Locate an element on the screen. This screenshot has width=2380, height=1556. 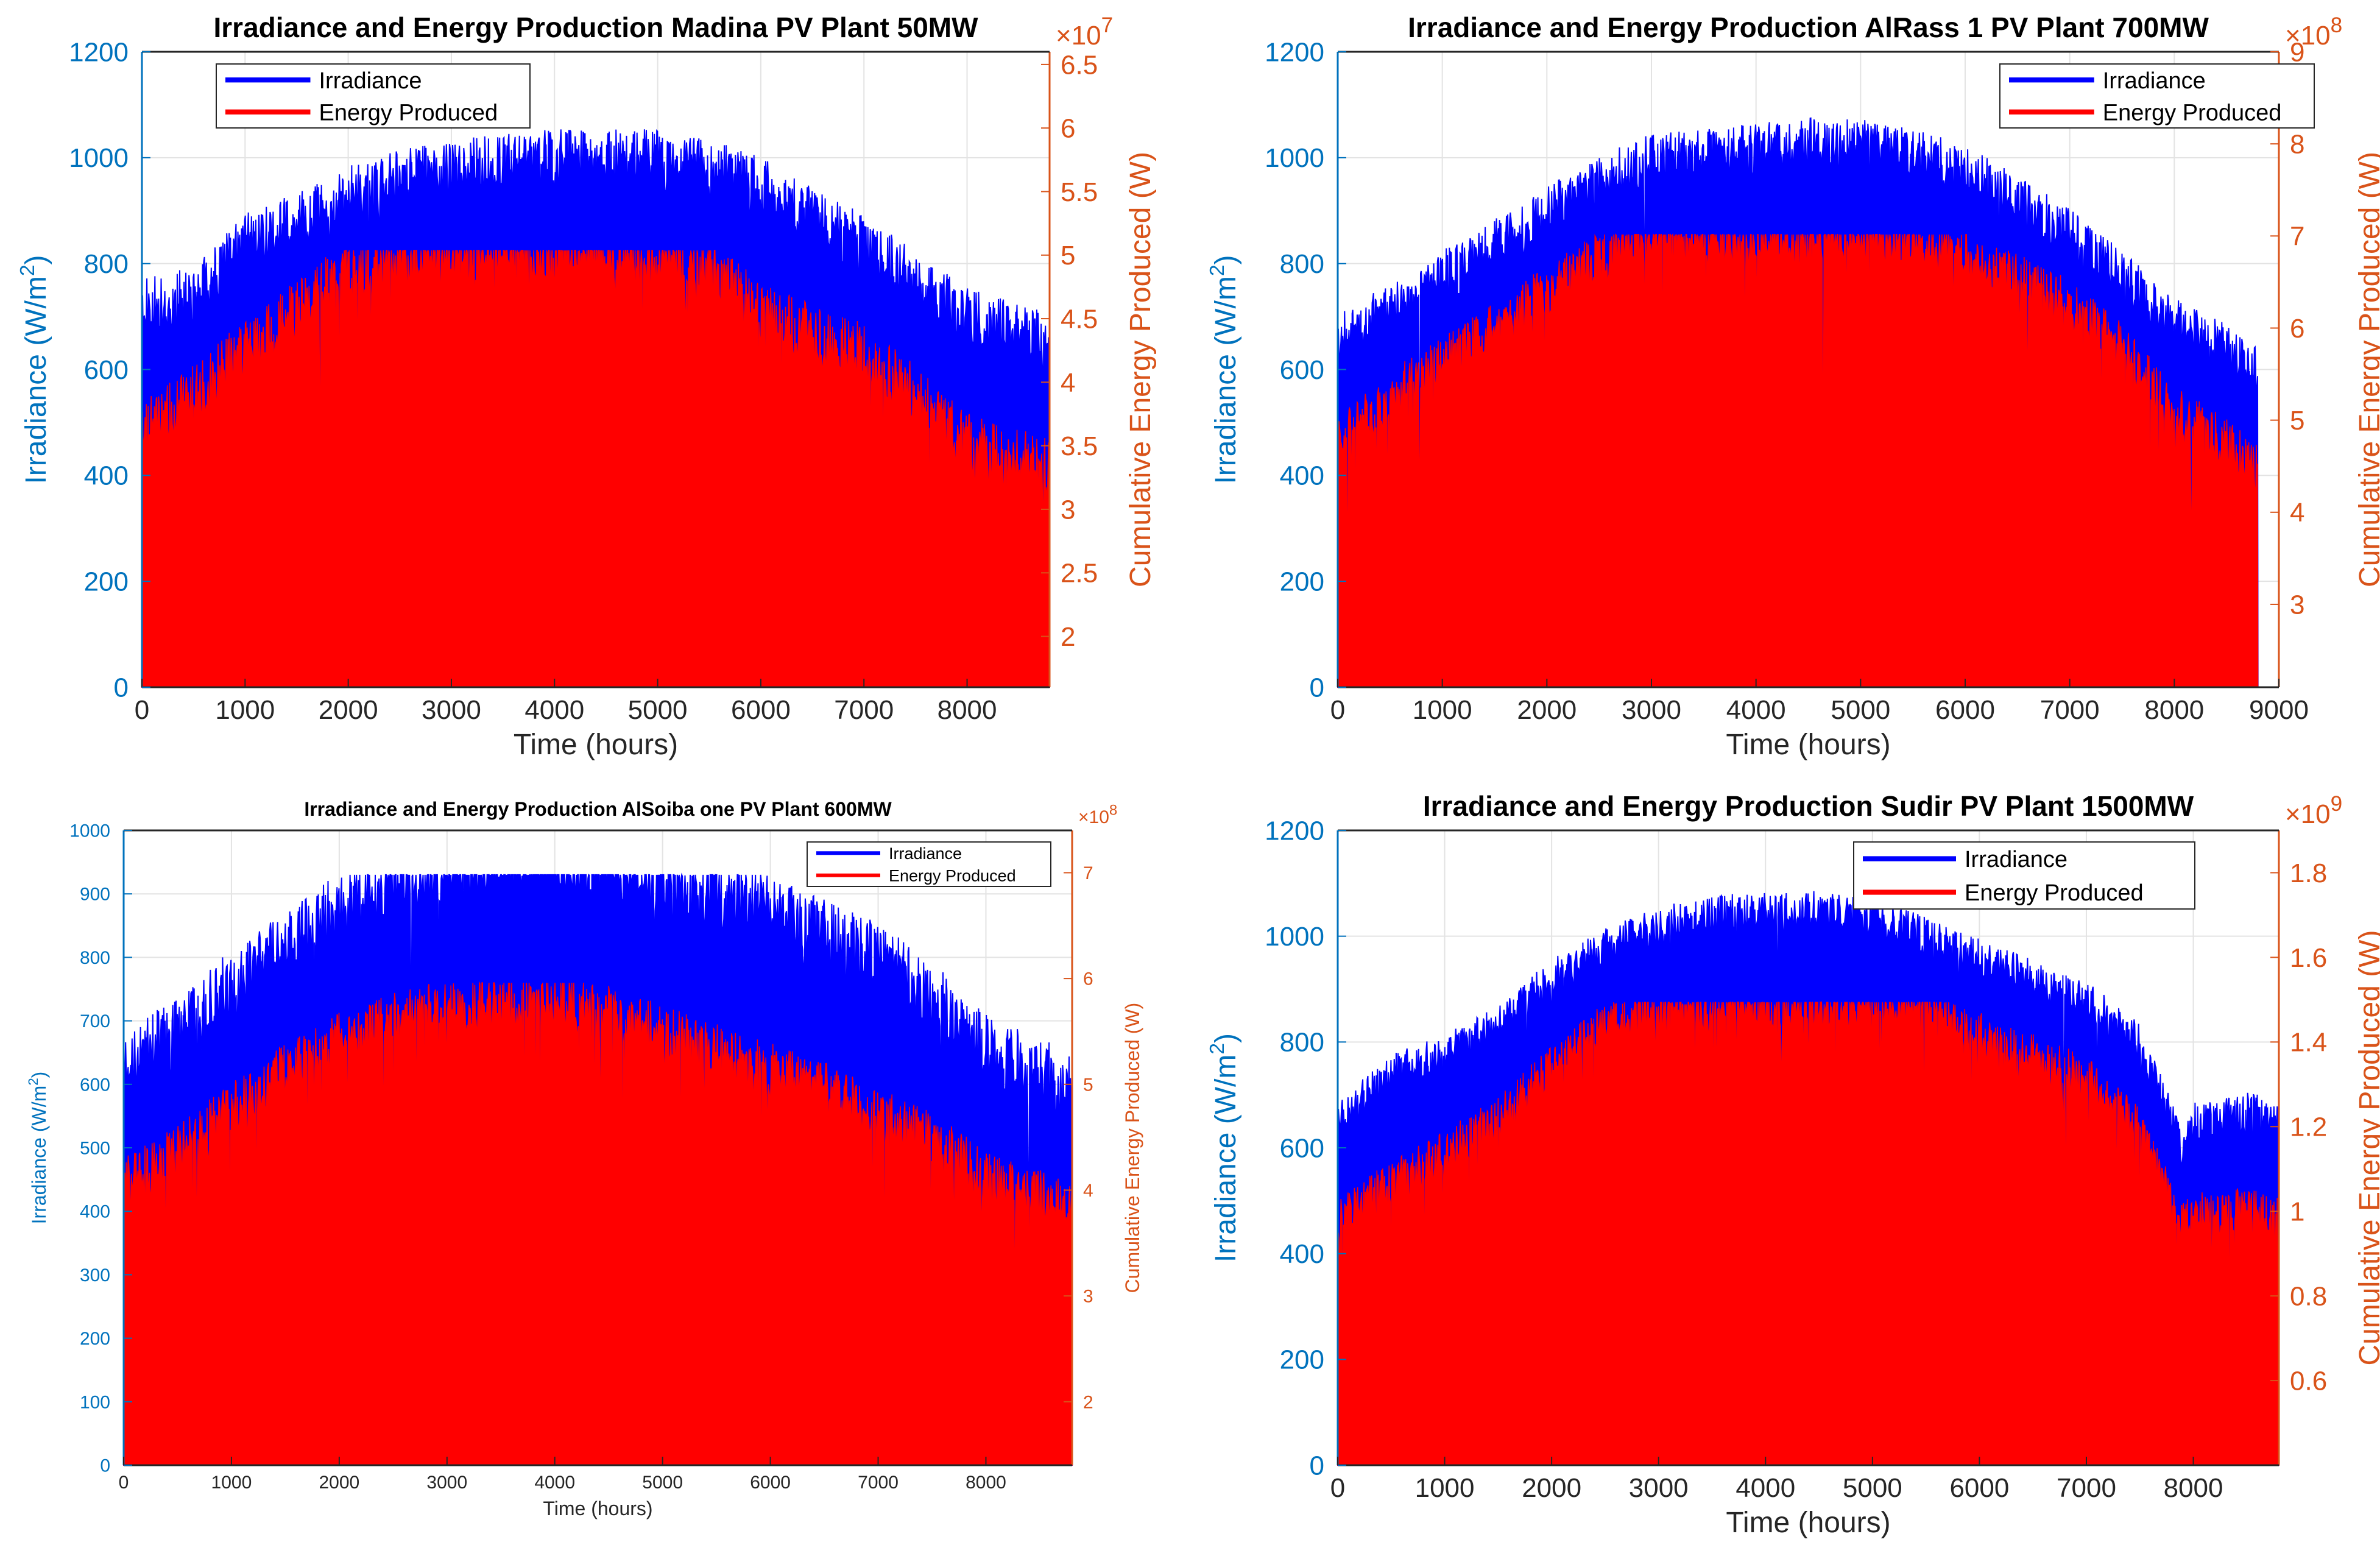
y2-exponent-label: ×10⁷ is located at coordinates (1084, 32).